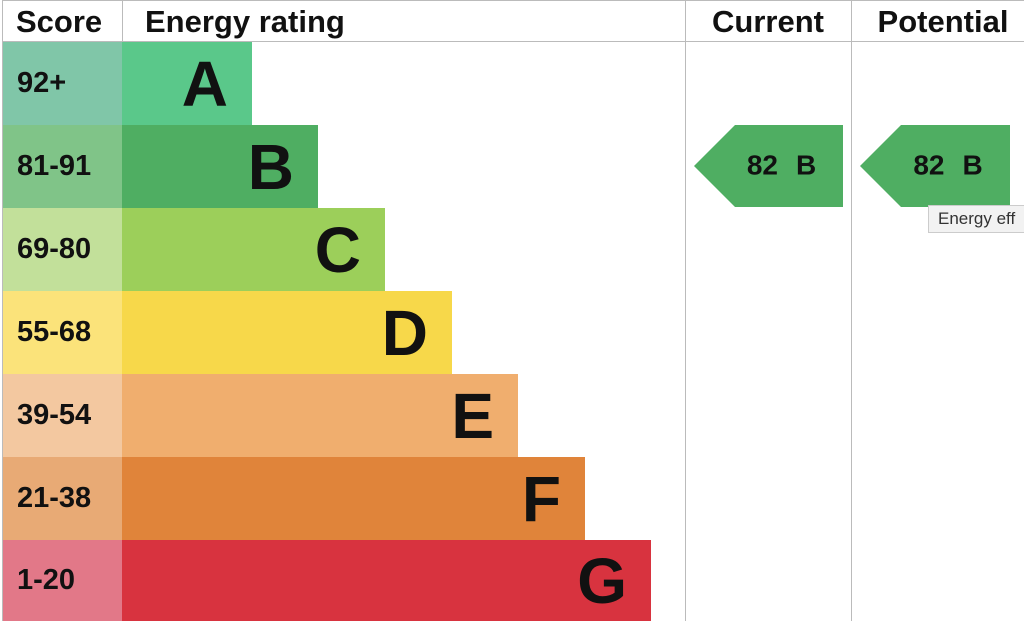 The image size is (1024, 621). I want to click on current-header: Current, so click(768, 21).